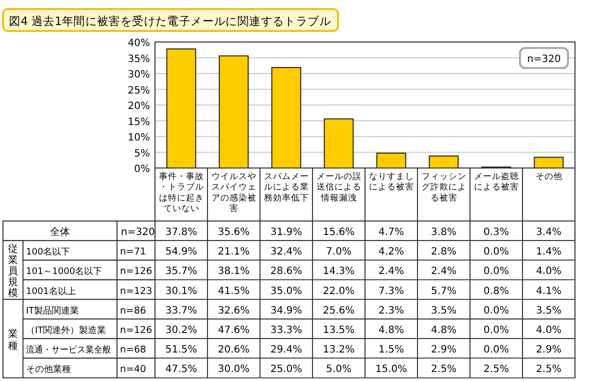  Describe the element at coordinates (339, 370) in the screenshot. I see `data-label: 5.0%` at that location.